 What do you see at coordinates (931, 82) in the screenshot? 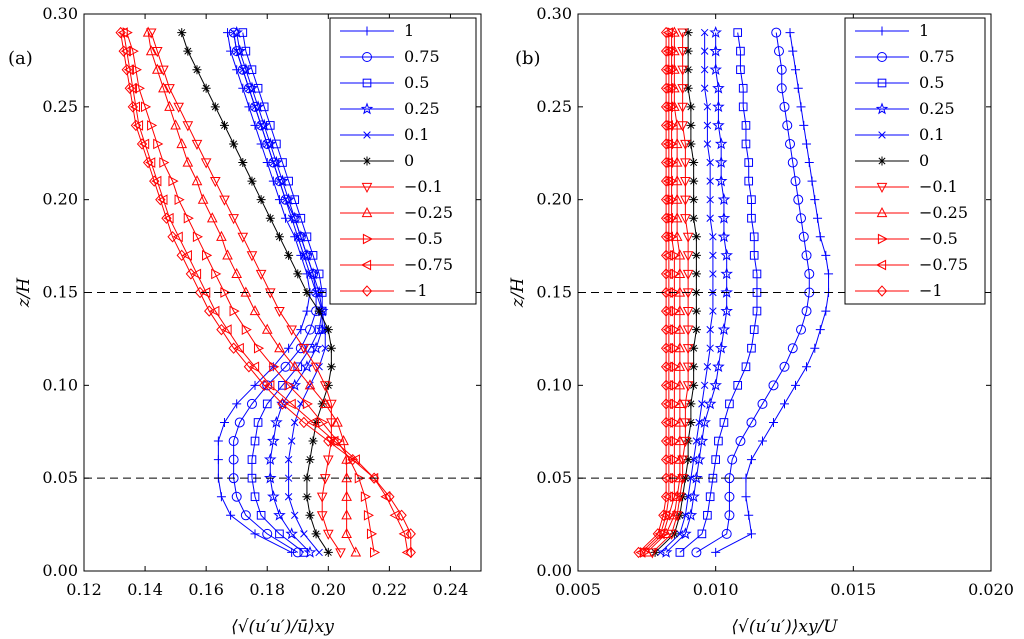
I see `legend-label: 0.5` at bounding box center [931, 82].